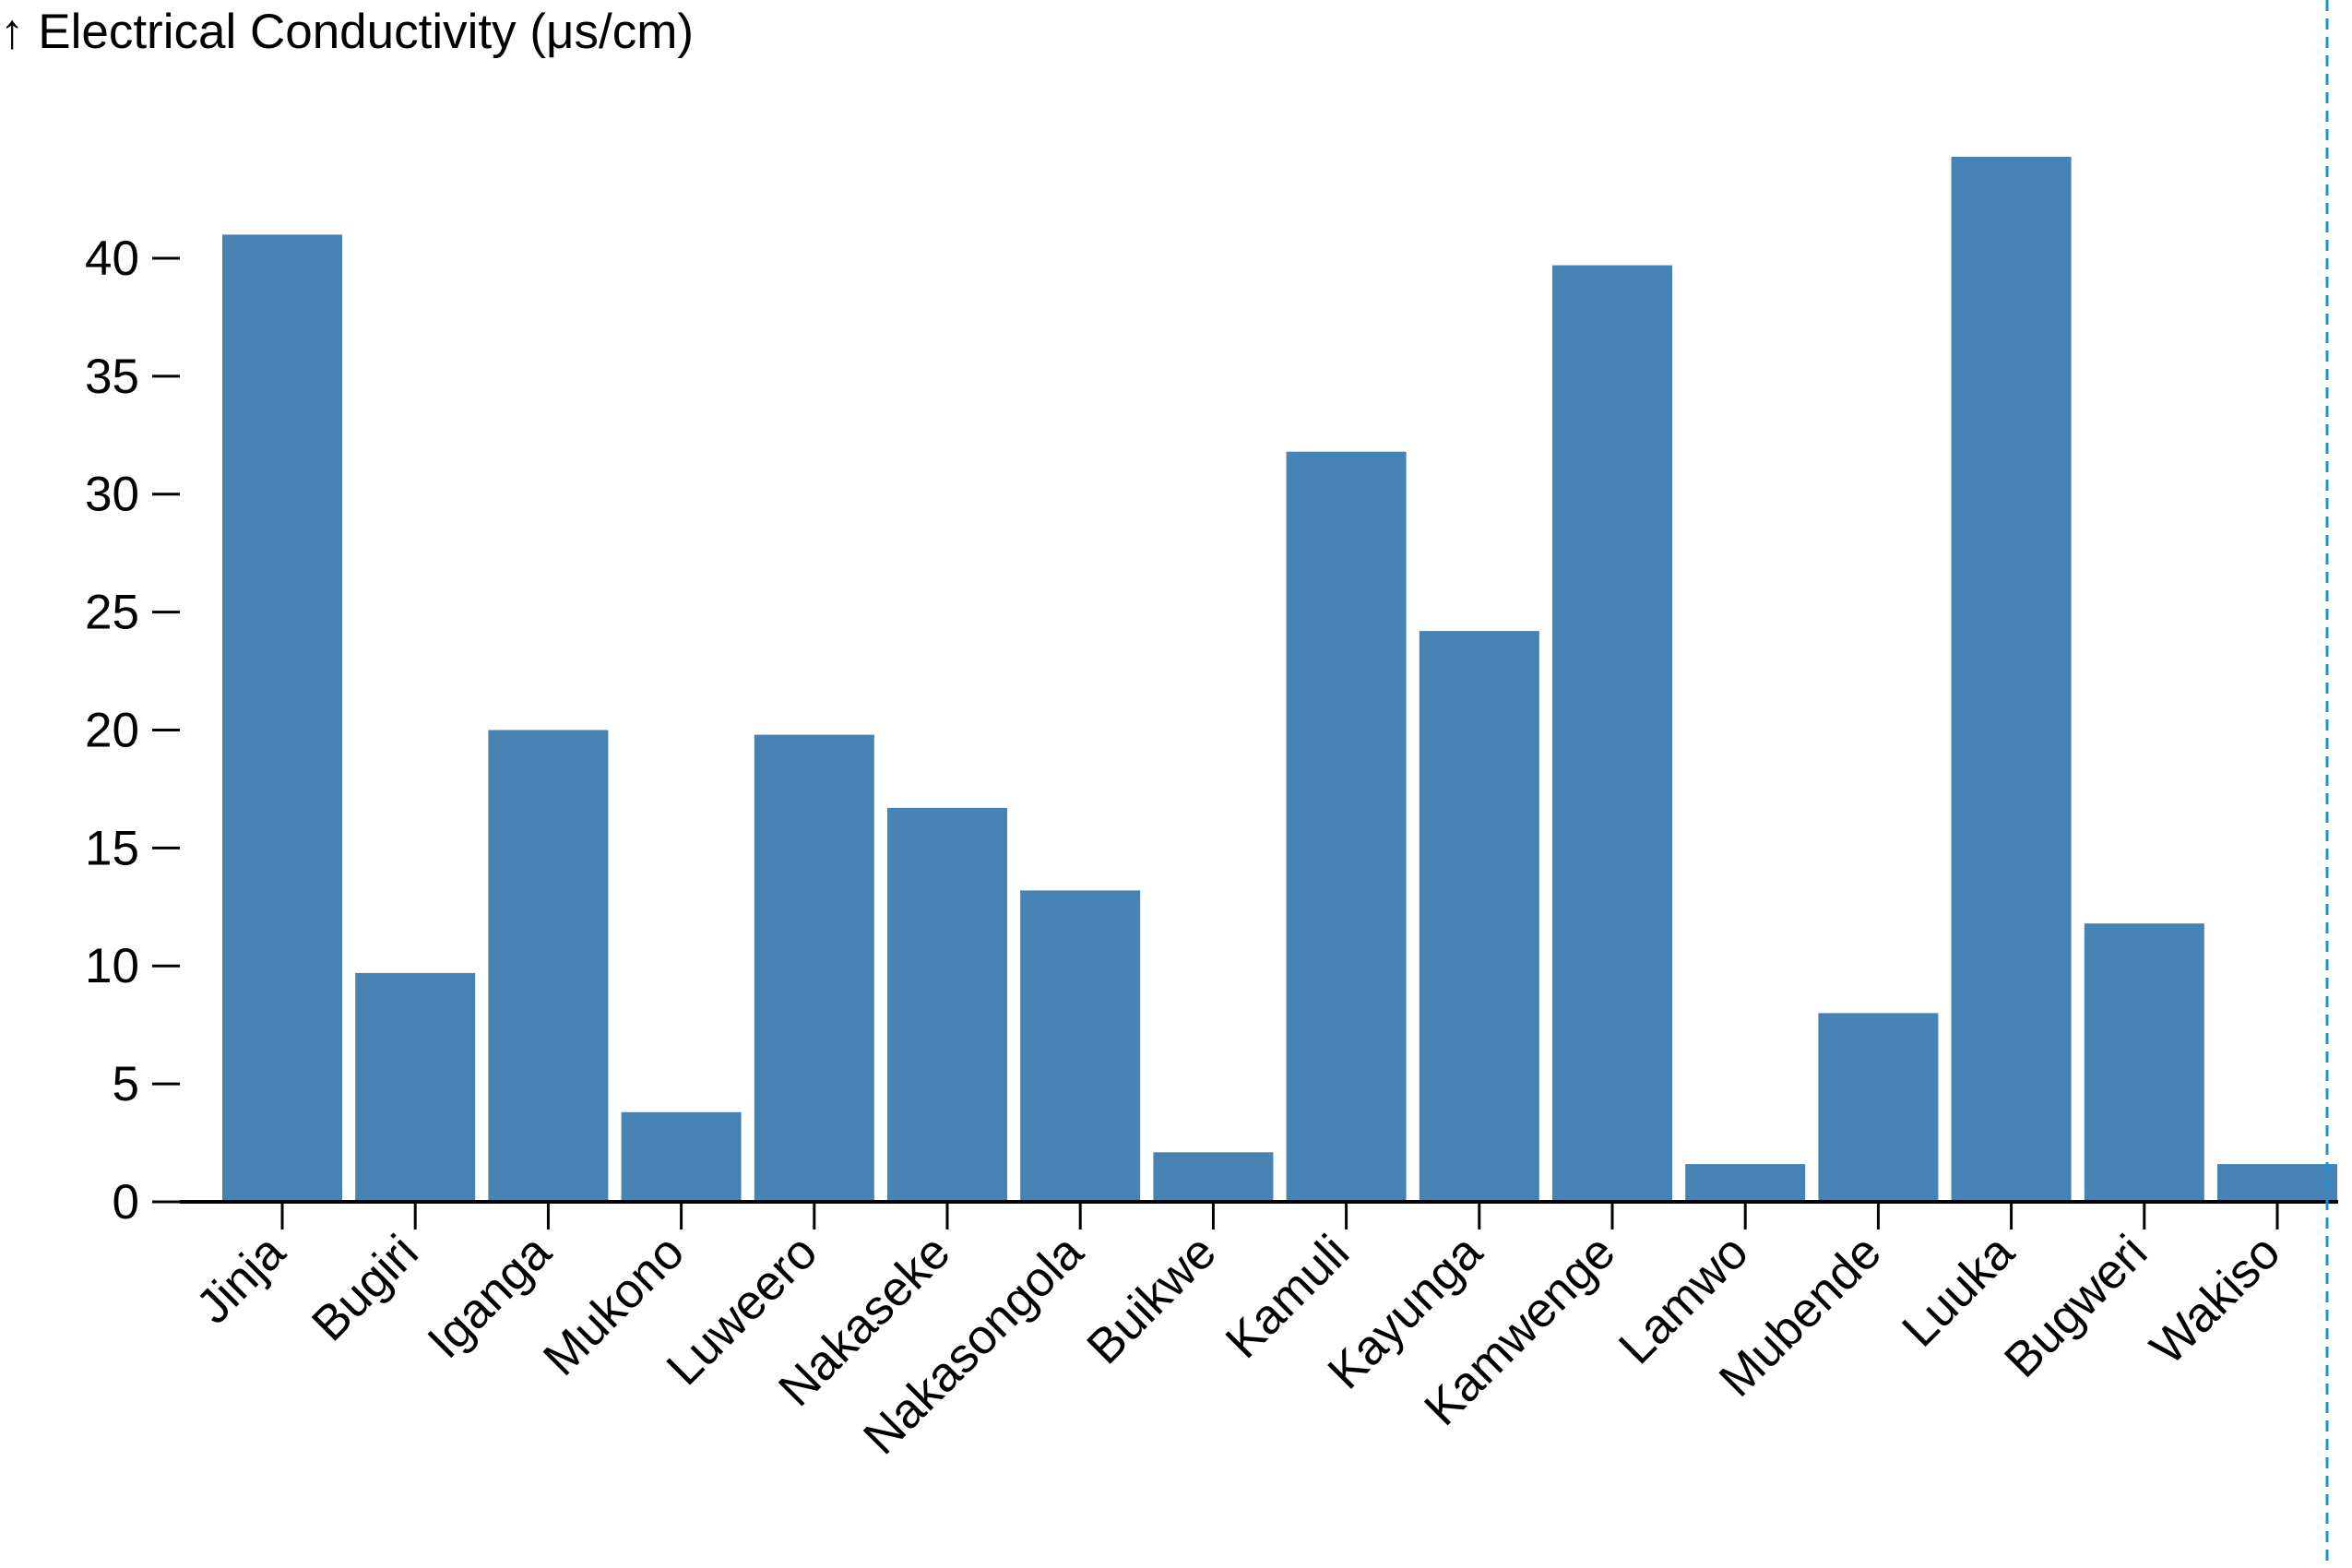  What do you see at coordinates (1151, 1300) in the screenshot?
I see `x-tick-label-buikwe: Buikwe` at bounding box center [1151, 1300].